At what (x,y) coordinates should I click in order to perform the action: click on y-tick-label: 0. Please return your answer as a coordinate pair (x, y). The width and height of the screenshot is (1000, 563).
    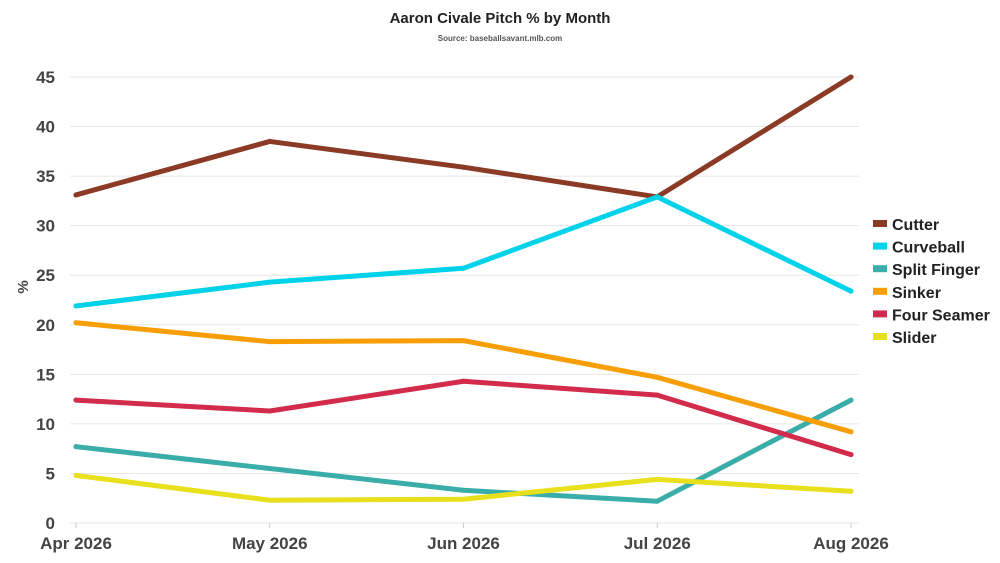
    Looking at the image, I should click on (50, 523).